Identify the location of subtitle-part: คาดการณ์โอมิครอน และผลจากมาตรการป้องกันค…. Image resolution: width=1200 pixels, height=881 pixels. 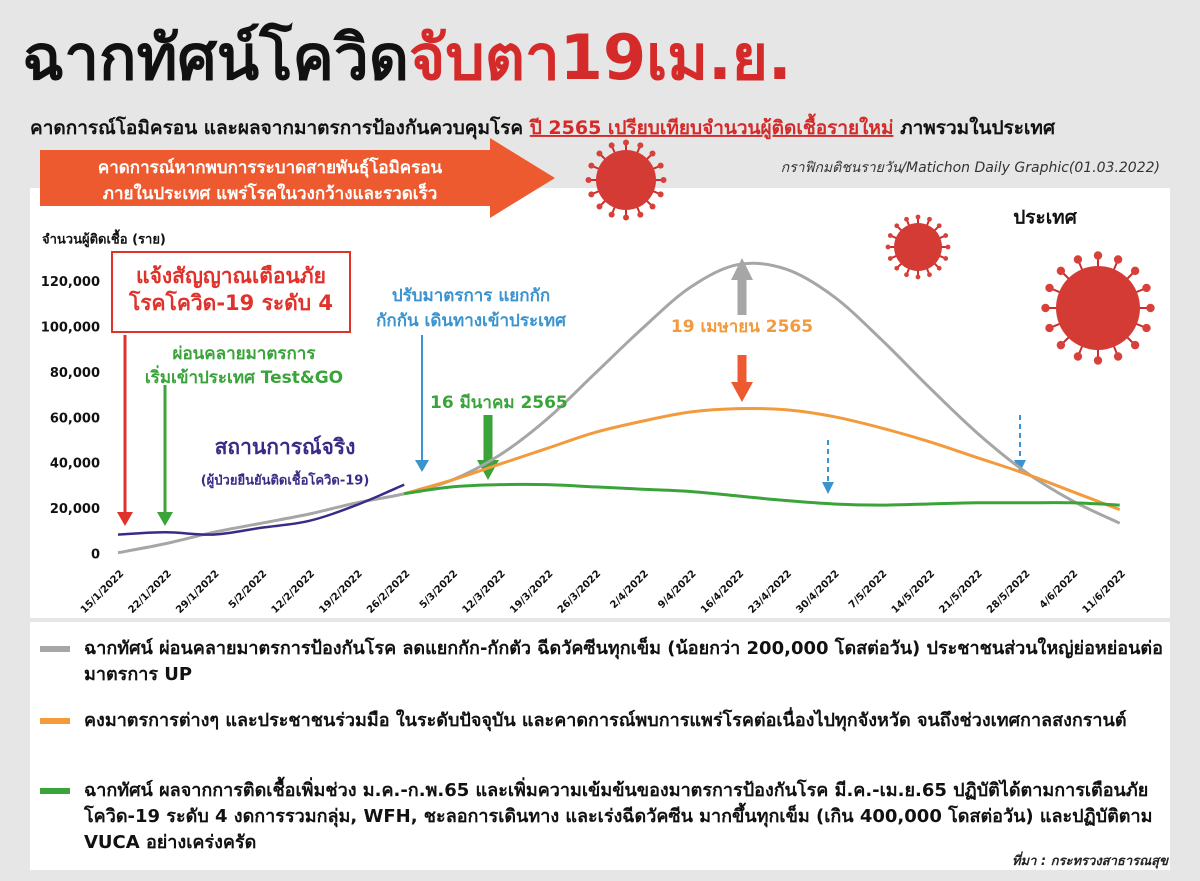
(280, 128).